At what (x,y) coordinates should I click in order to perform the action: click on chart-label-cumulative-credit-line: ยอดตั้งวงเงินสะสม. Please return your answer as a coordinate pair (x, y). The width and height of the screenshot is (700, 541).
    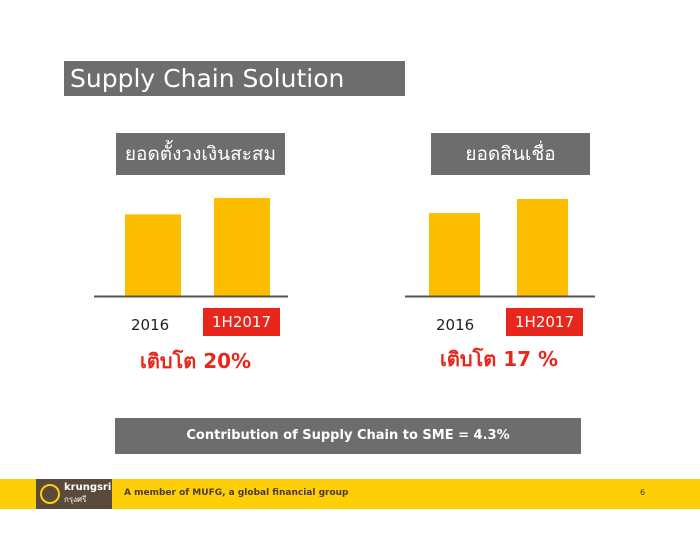
    Looking at the image, I should click on (200, 154).